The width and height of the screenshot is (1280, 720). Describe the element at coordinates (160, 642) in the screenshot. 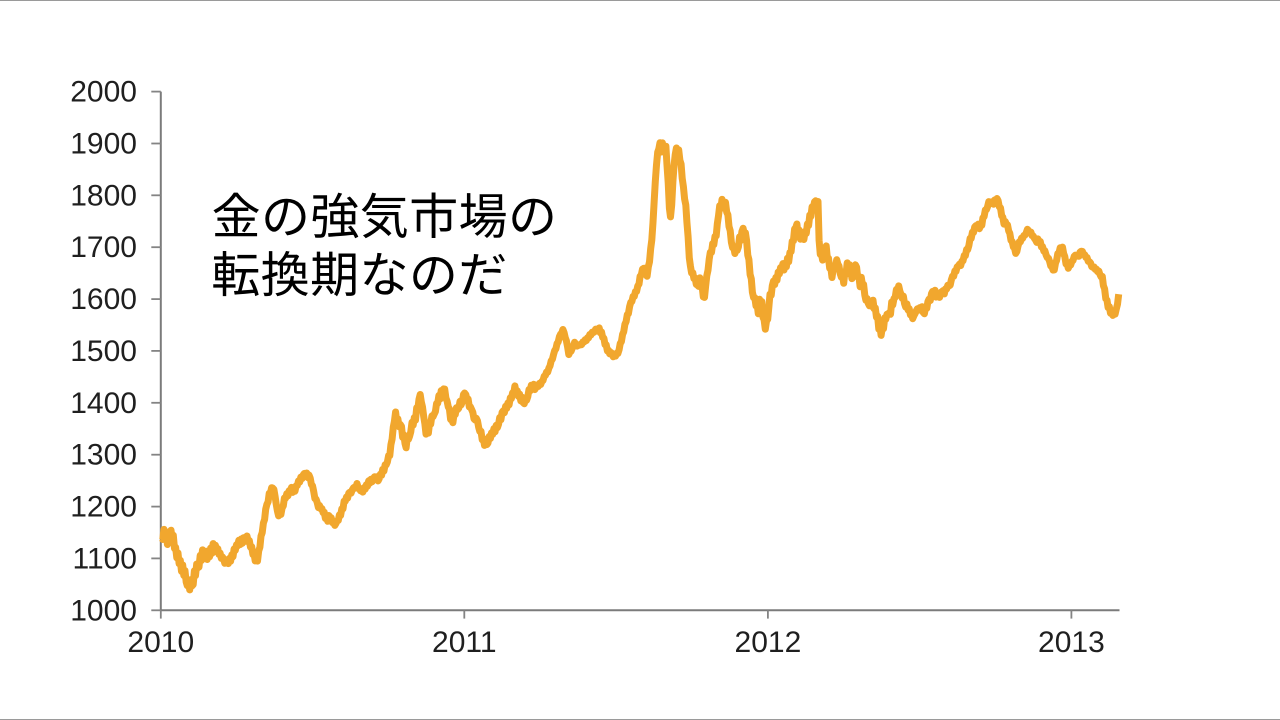

I see `svg-text: 2010` at that location.